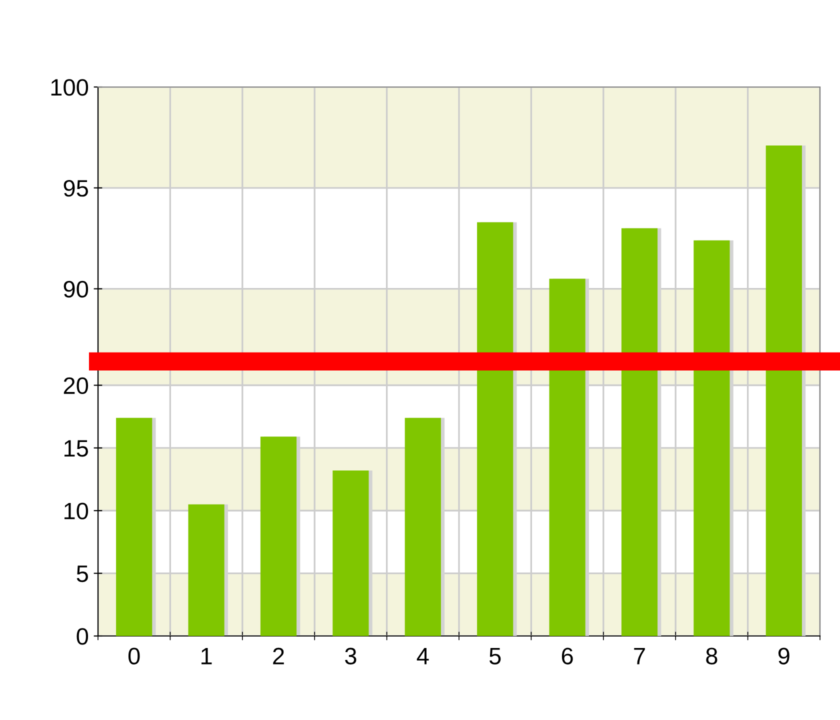 Image resolution: width=840 pixels, height=720 pixels. I want to click on x-tick-label: 4, so click(422, 656).